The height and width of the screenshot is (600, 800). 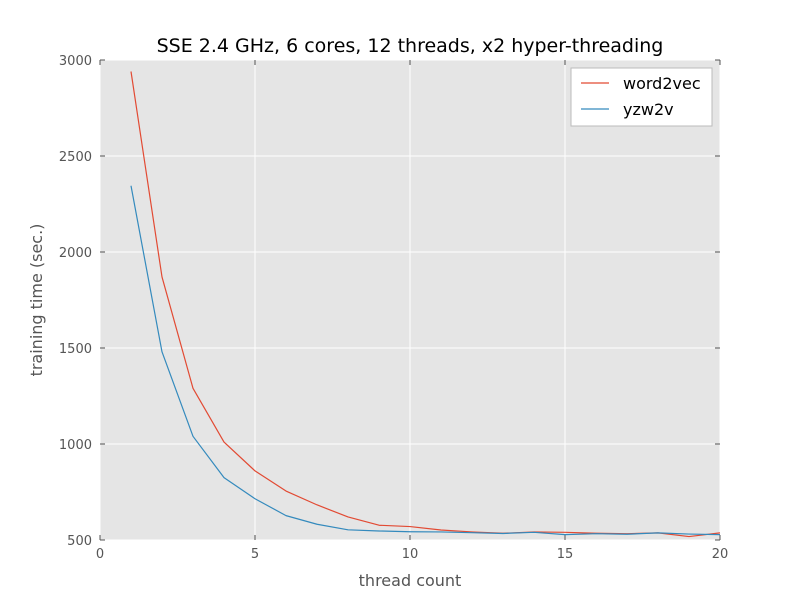 What do you see at coordinates (75, 61) in the screenshot?
I see `y-tick-label: 3000` at bounding box center [75, 61].